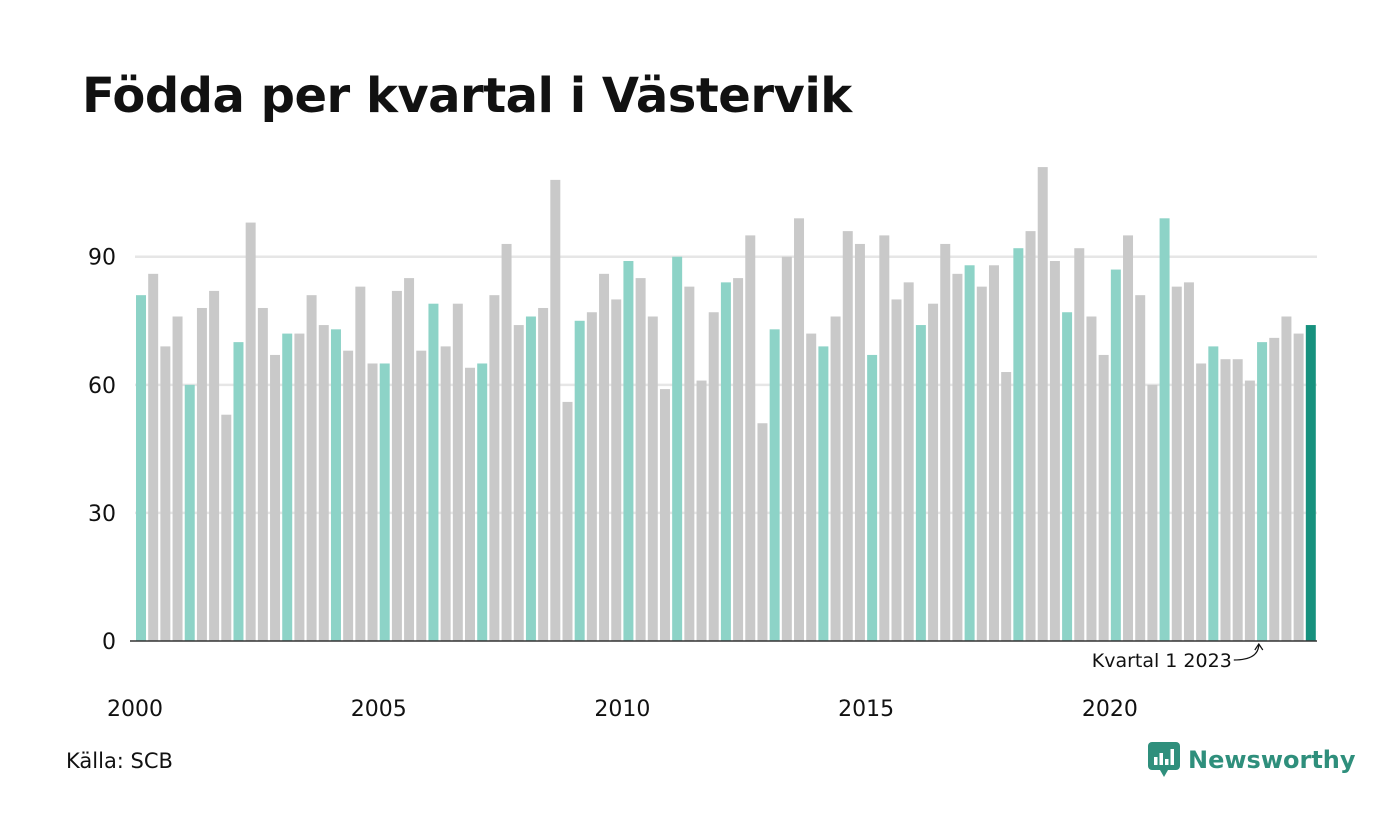  I want to click on annotation-arrowhead, so click(1259, 646).